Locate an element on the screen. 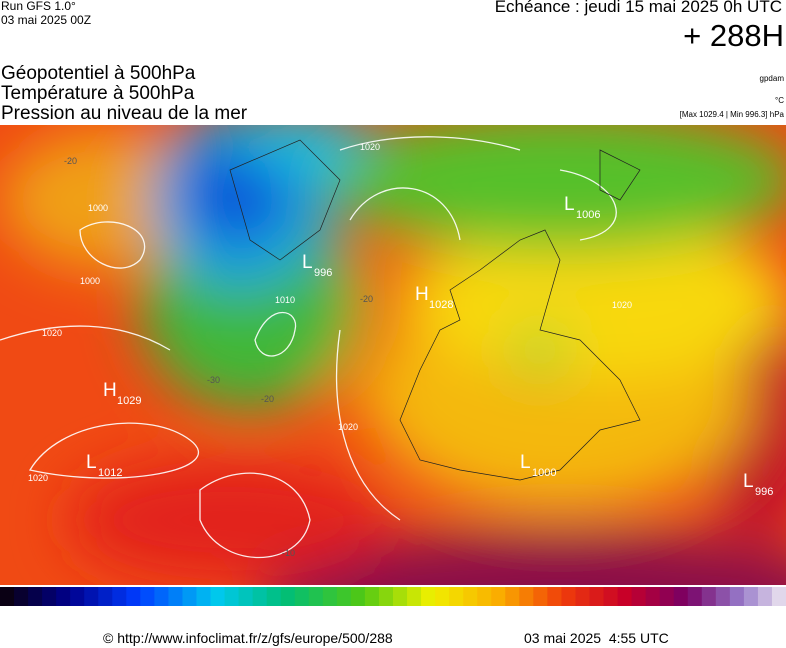  center-value: 1012 is located at coordinates (110, 473).